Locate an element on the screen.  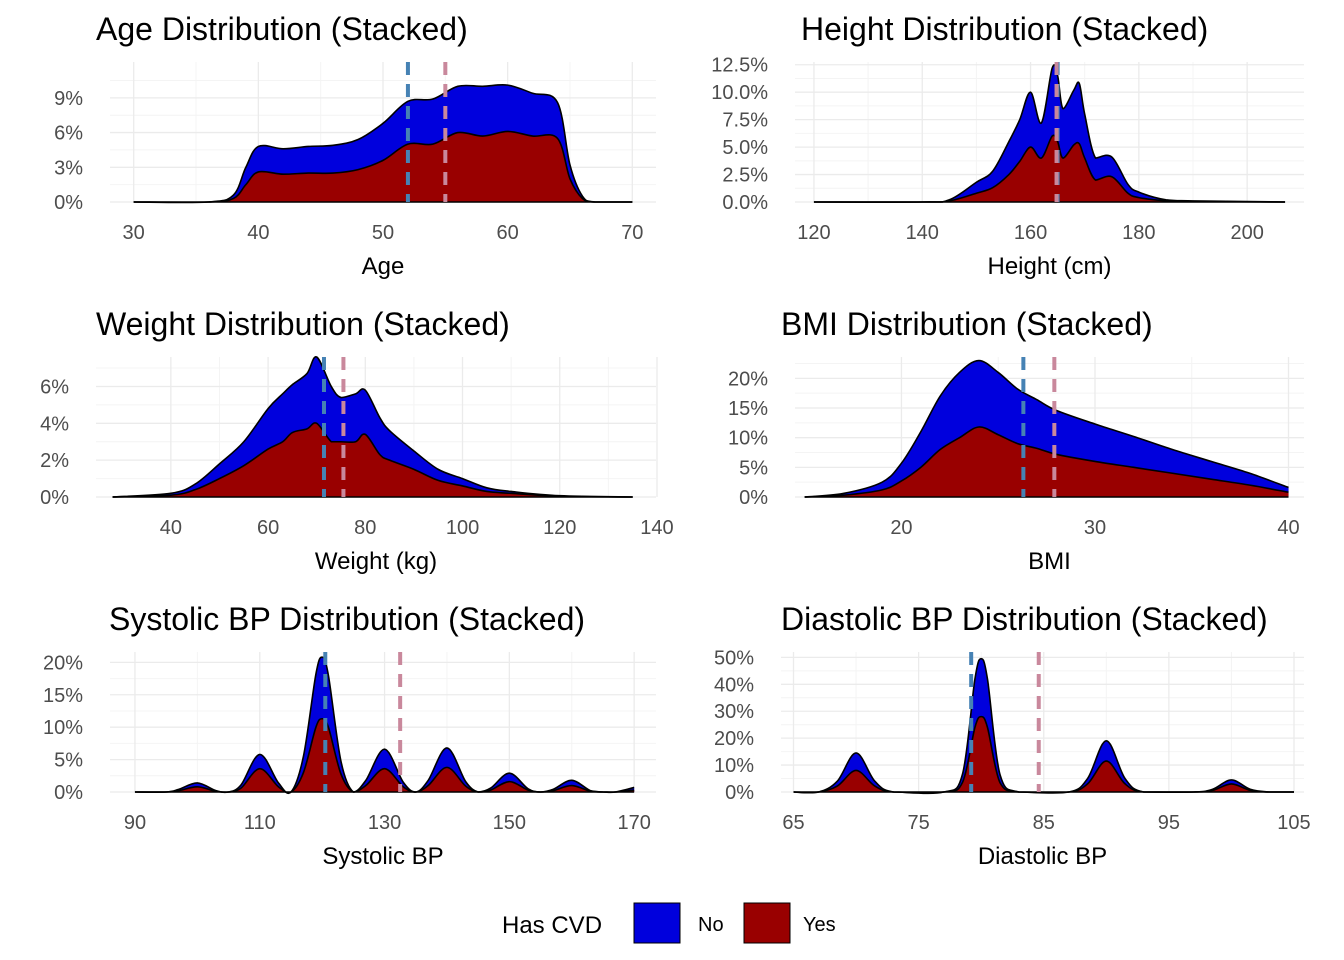
x-tick-label: 130 is located at coordinates (384, 823).